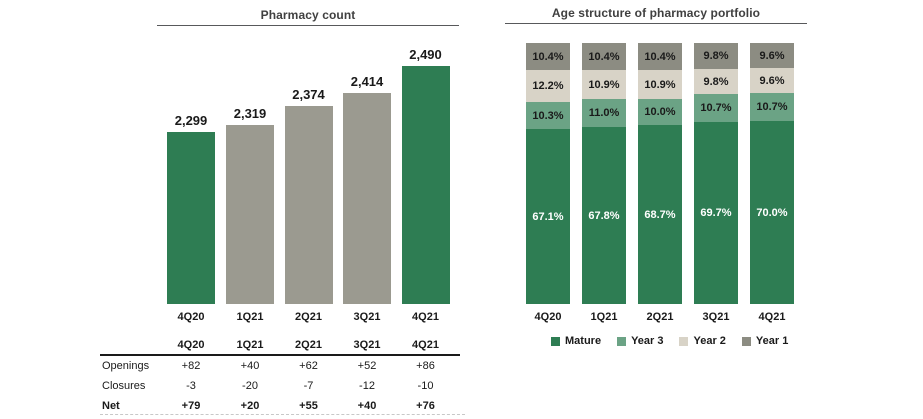 This screenshot has height=419, width=923. Describe the element at coordinates (604, 215) in the screenshot. I see `stacked-bar-segment: 67.8%` at that location.